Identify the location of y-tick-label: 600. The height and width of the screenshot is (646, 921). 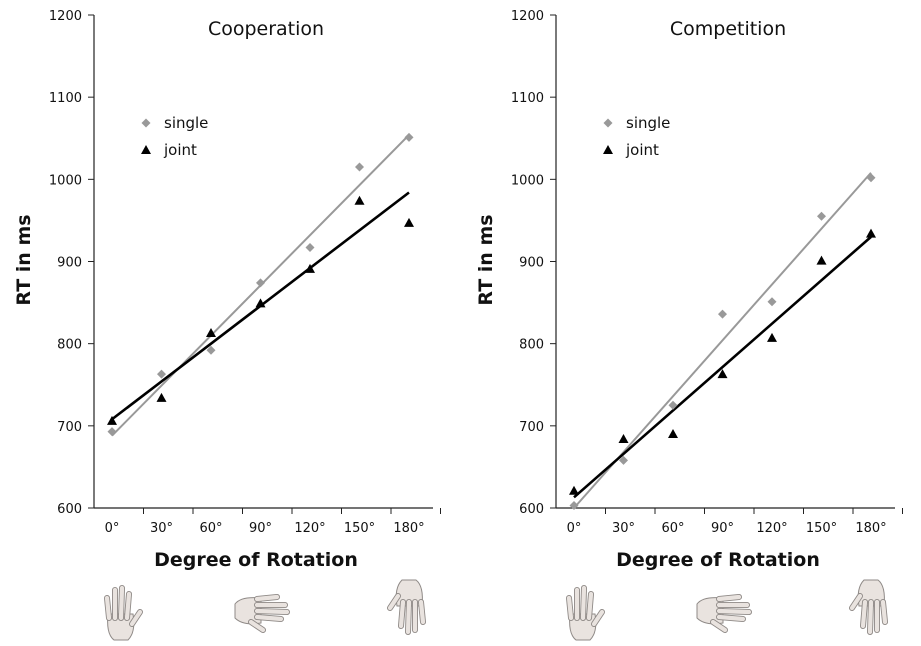
(531, 509).